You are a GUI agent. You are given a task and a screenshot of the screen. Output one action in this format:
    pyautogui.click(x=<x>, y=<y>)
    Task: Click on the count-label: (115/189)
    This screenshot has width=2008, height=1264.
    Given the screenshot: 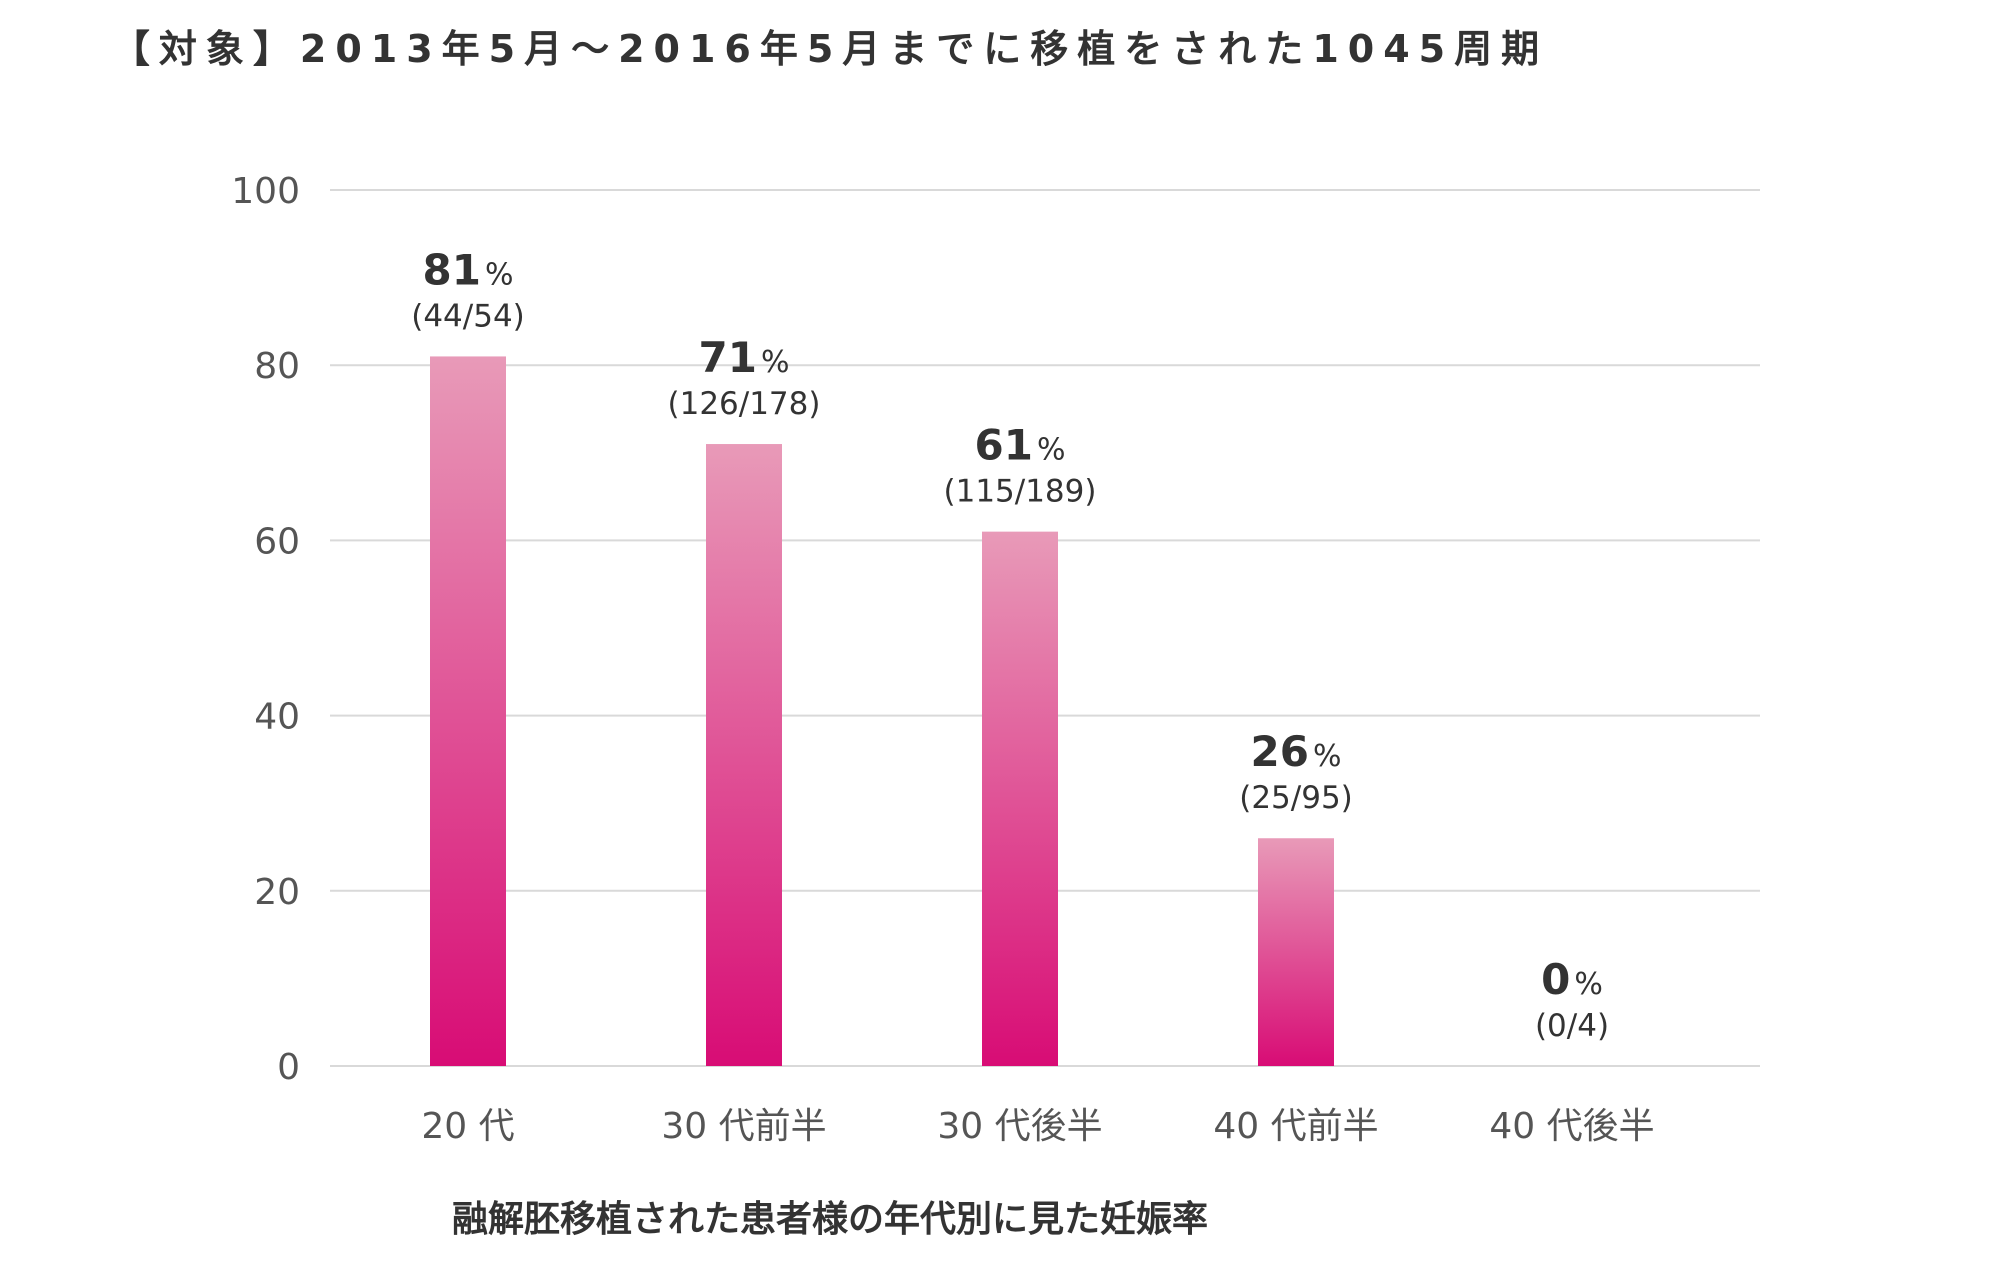 What is the action you would take?
    pyautogui.click(x=1020, y=492)
    